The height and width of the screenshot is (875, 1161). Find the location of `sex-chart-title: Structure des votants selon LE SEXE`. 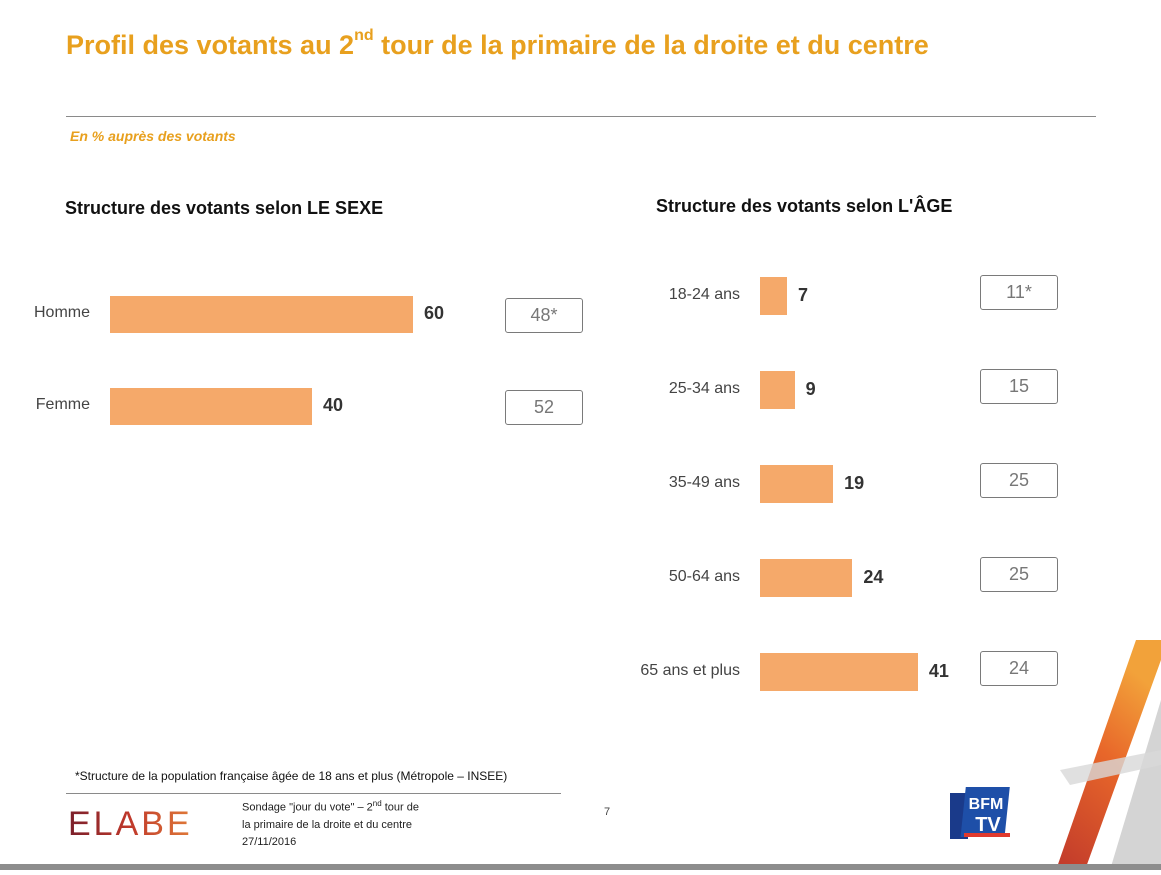

sex-chart-title: Structure des votants selon LE SEXE is located at coordinates (224, 208).